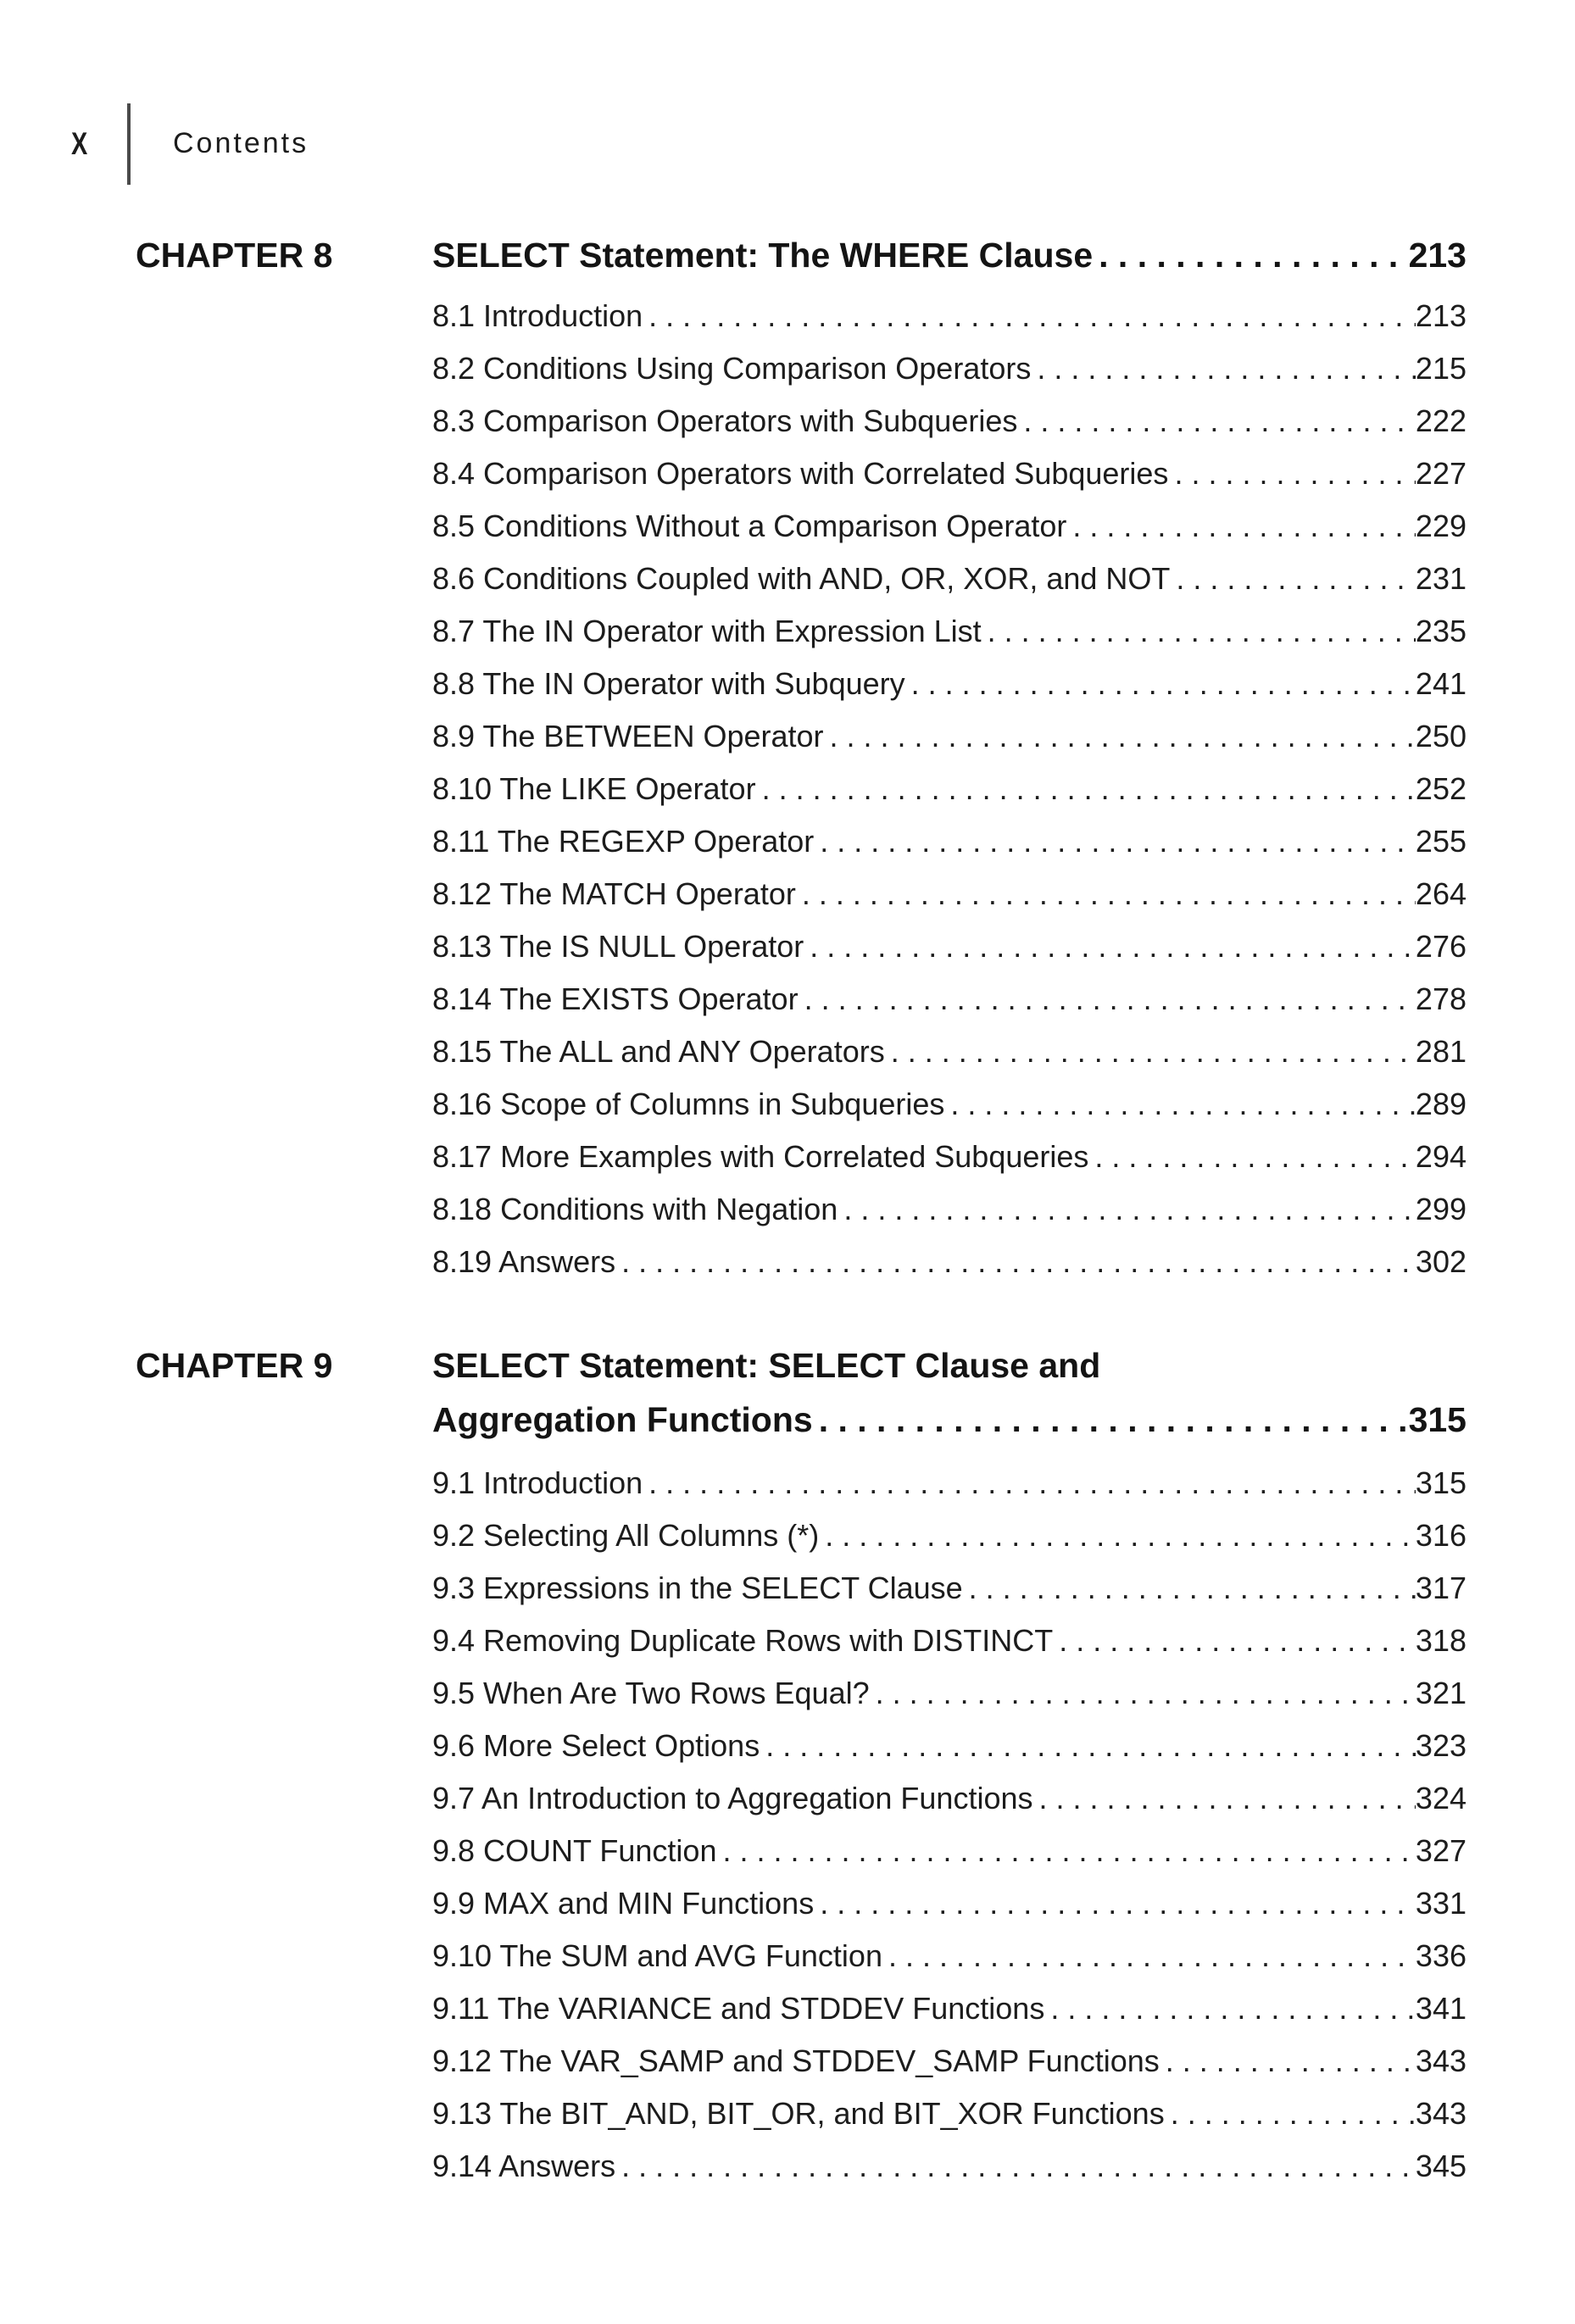 The width and height of the screenshot is (1575, 2324). Describe the element at coordinates (1440, 474) in the screenshot. I see `section-page-number: 227` at that location.